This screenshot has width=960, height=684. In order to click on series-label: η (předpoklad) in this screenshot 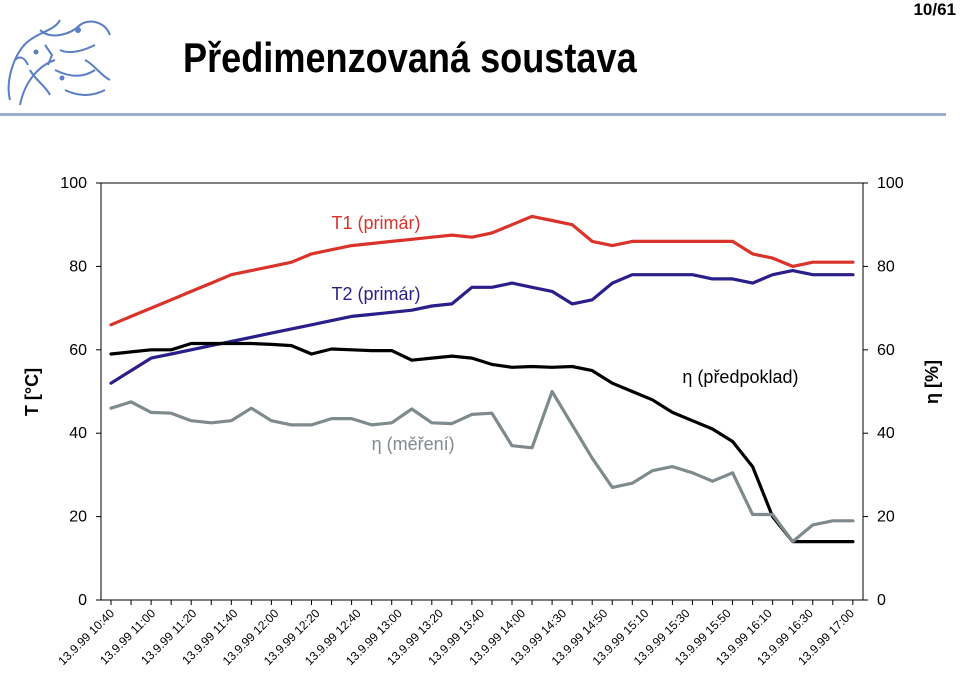, I will do `click(740, 377)`.